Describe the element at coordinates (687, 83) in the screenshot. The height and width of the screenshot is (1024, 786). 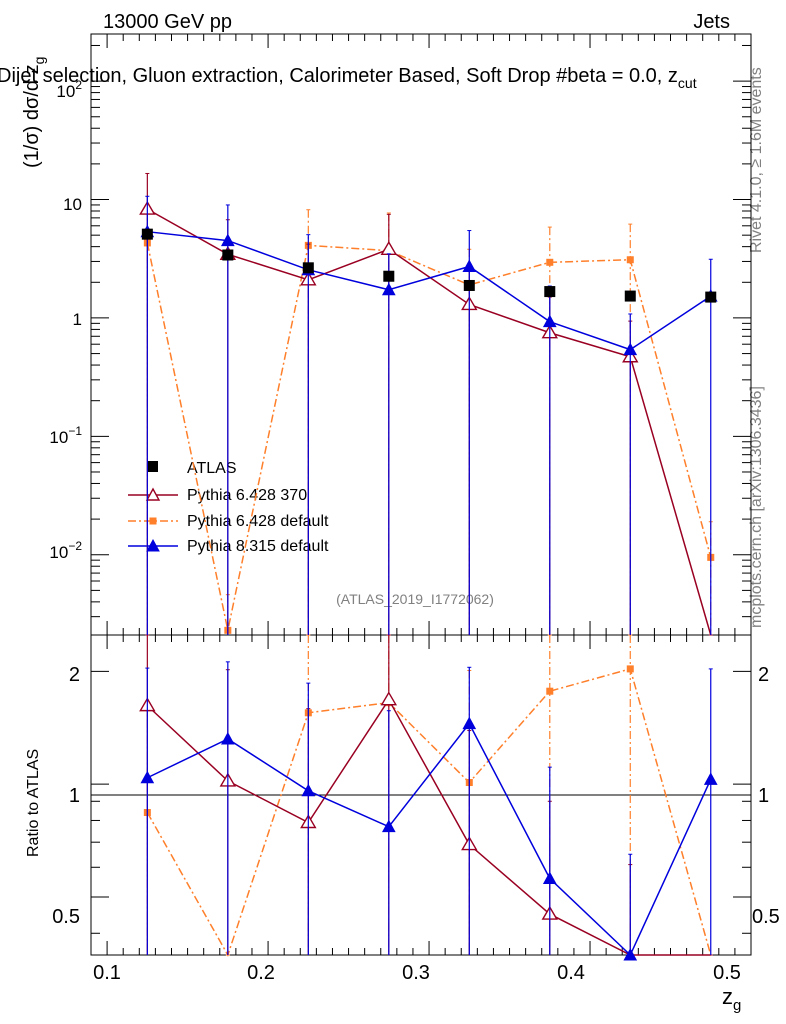
I see `plot-title-subscript: cut` at that location.